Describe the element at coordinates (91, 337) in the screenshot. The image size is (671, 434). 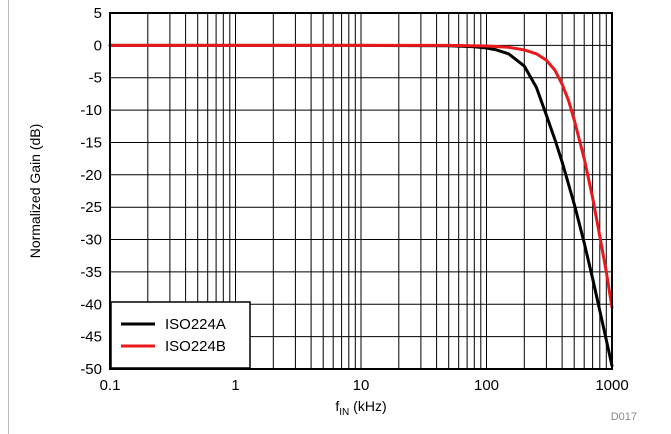
I see `y-tick-label: -45` at that location.